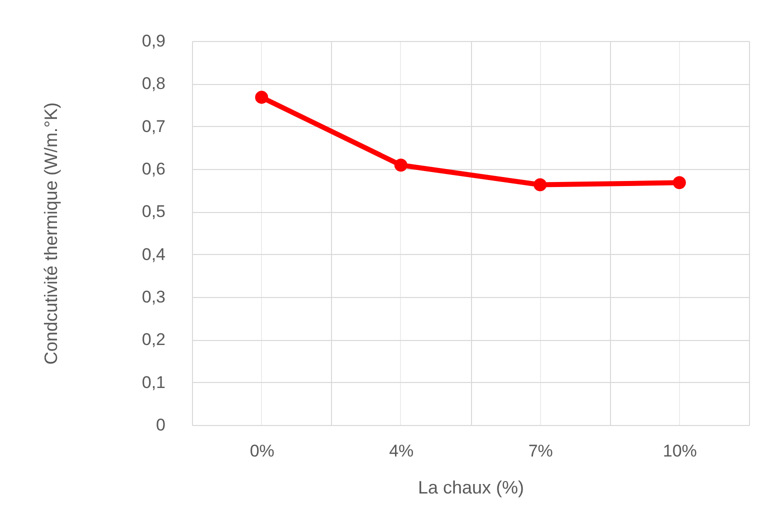 Image resolution: width=773 pixels, height=527 pixels. Describe the element at coordinates (154, 212) in the screenshot. I see `y-tick-label: 0,5` at that location.